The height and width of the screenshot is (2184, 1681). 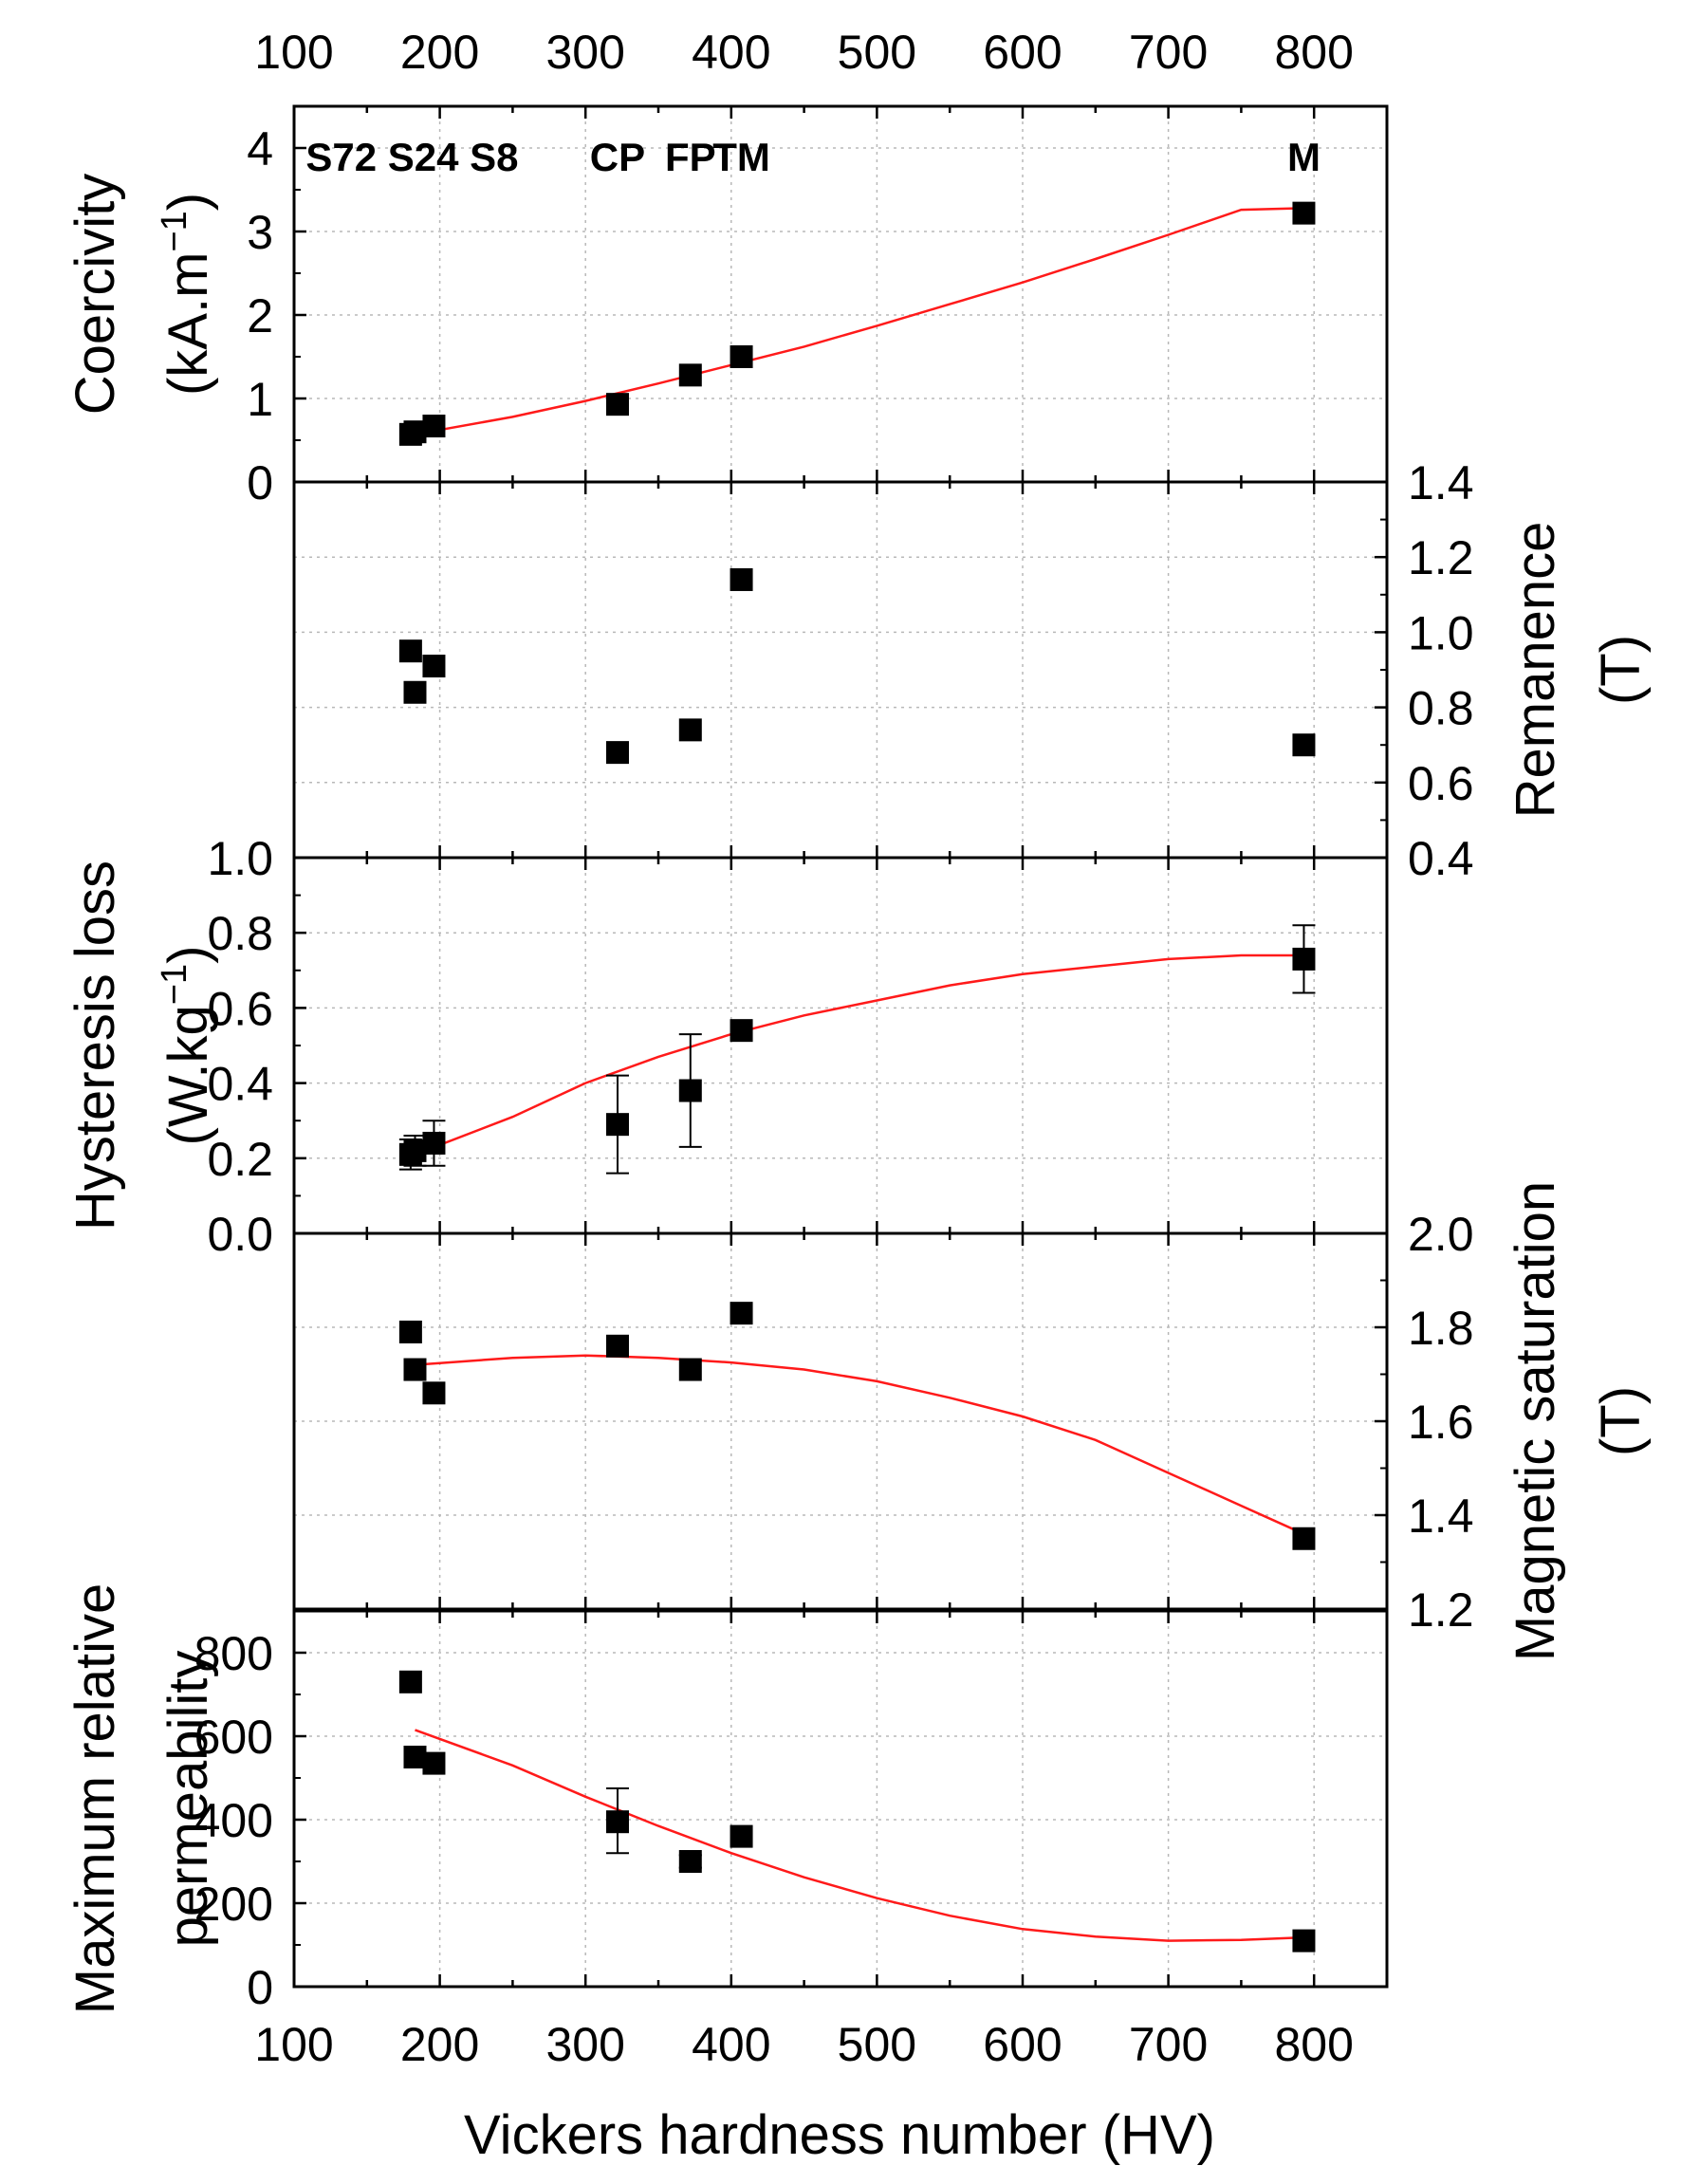 I want to click on coercivity-y-tick-label: 1, so click(x=260, y=399).